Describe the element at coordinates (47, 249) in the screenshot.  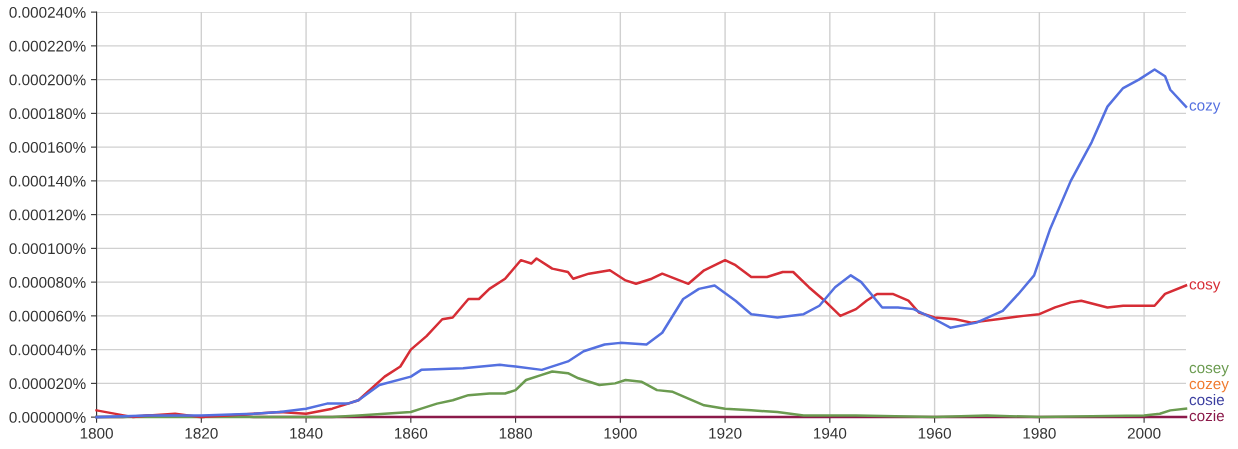
I see `y-tick-label: 0.000100%` at that location.